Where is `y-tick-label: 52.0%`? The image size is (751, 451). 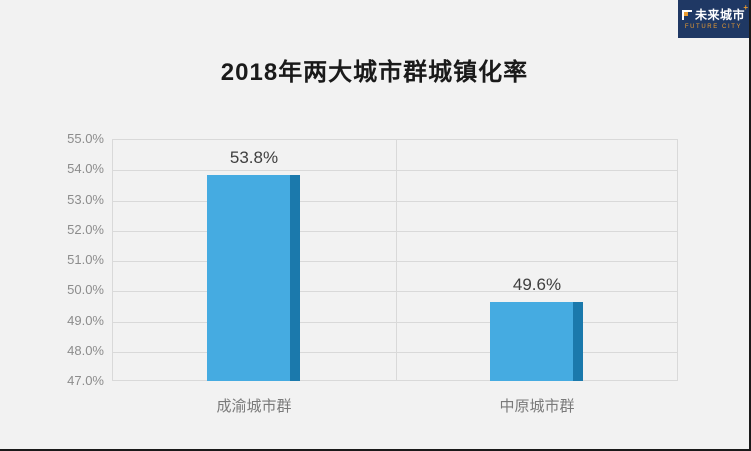
y-tick-label: 52.0% is located at coordinates (85, 229).